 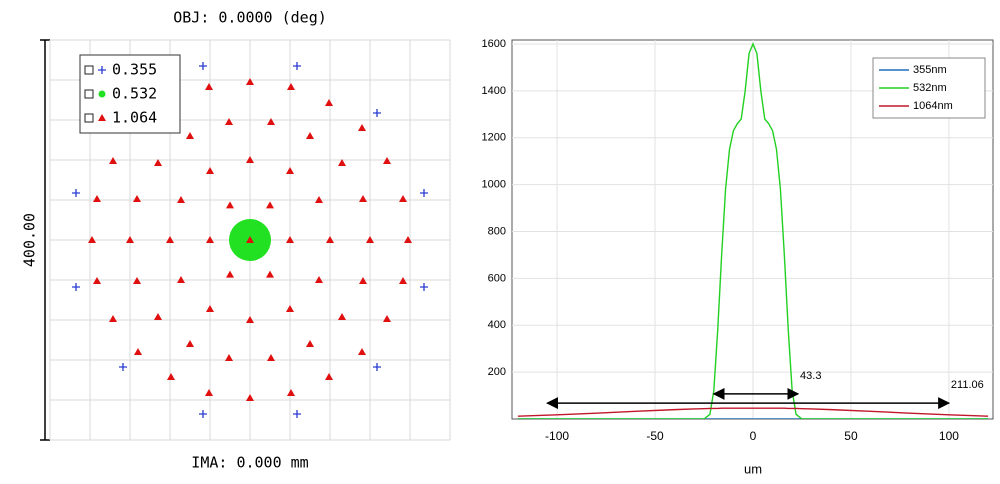 What do you see at coordinates (810, 376) in the screenshot?
I see `annotation: 43.3` at bounding box center [810, 376].